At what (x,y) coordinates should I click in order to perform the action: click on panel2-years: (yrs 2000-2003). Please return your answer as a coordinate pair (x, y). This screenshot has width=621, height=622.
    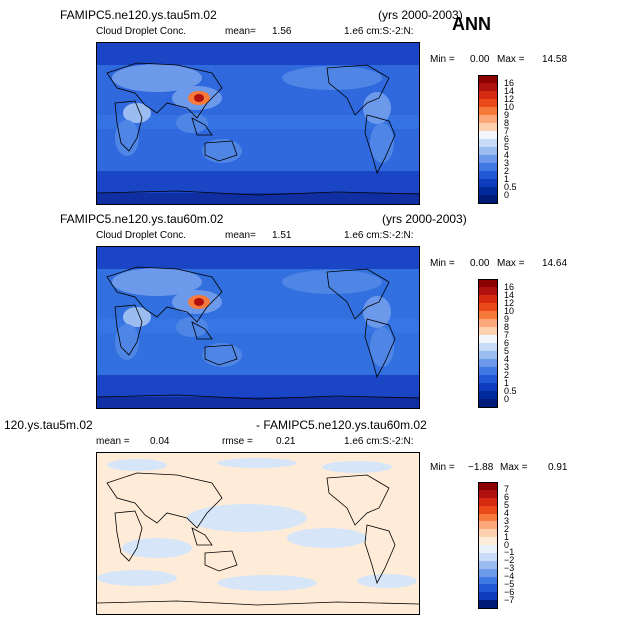
    Looking at the image, I should click on (424, 219).